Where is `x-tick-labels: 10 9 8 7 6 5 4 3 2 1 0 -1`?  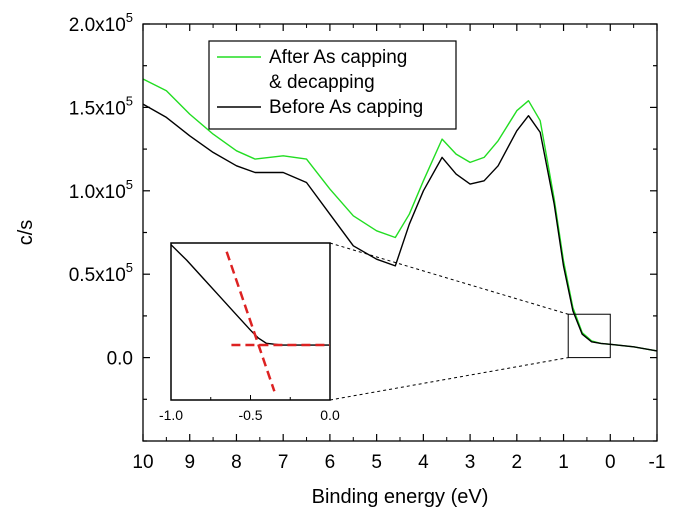
x-tick-labels: 10 9 8 7 6 5 4 3 2 1 0 -1 is located at coordinates (398, 462).